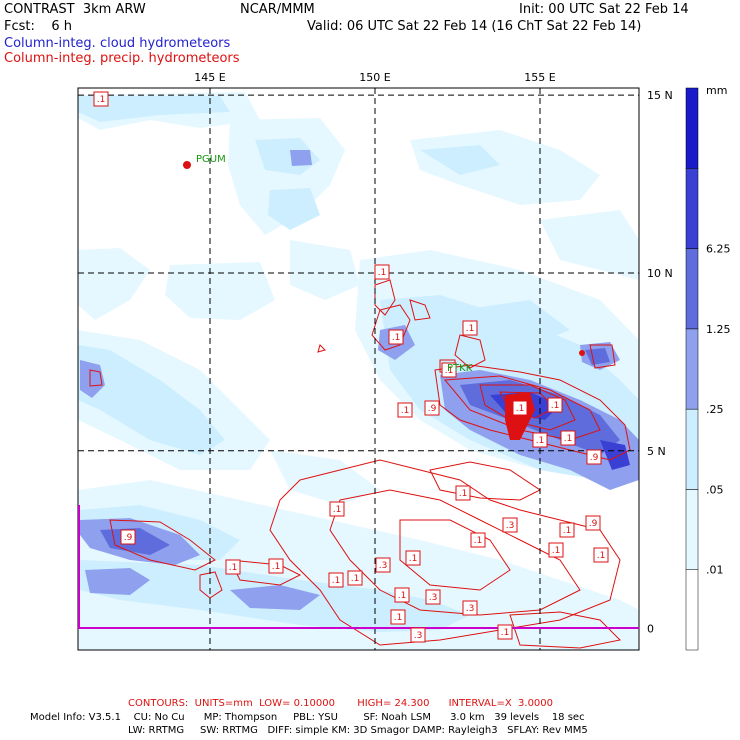  I want to click on colorbar-label: .05, so click(715, 489).